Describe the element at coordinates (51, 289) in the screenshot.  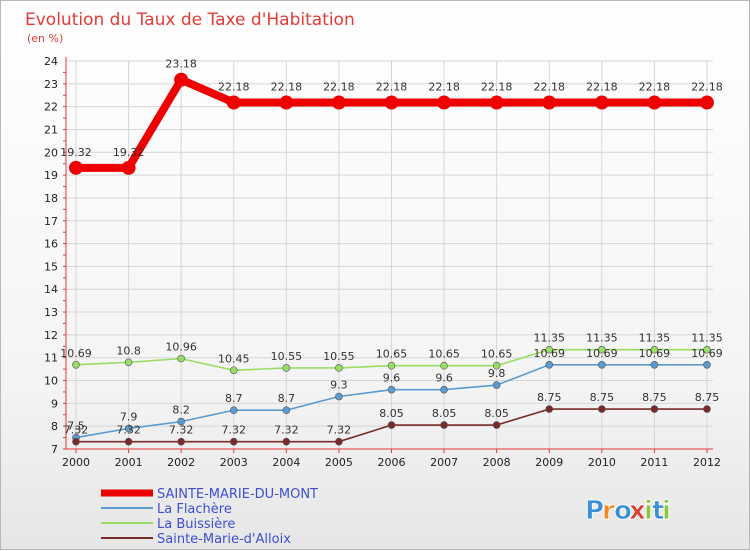
I see `y-tick-label: 14` at that location.